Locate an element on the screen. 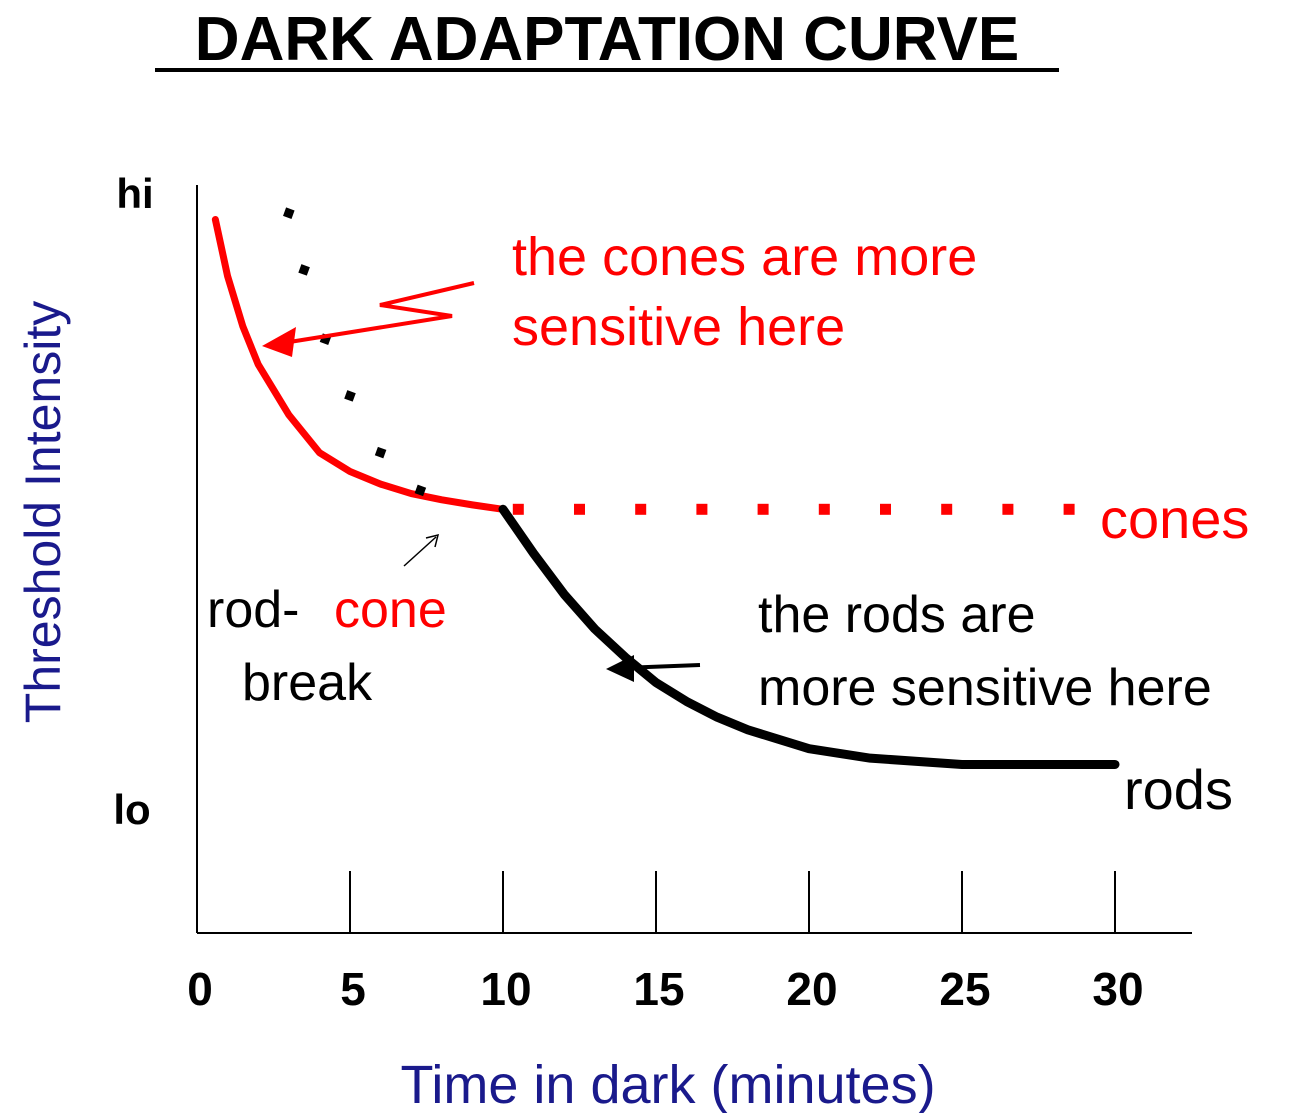 The height and width of the screenshot is (1113, 1301). rods-curve is located at coordinates (809, 636).